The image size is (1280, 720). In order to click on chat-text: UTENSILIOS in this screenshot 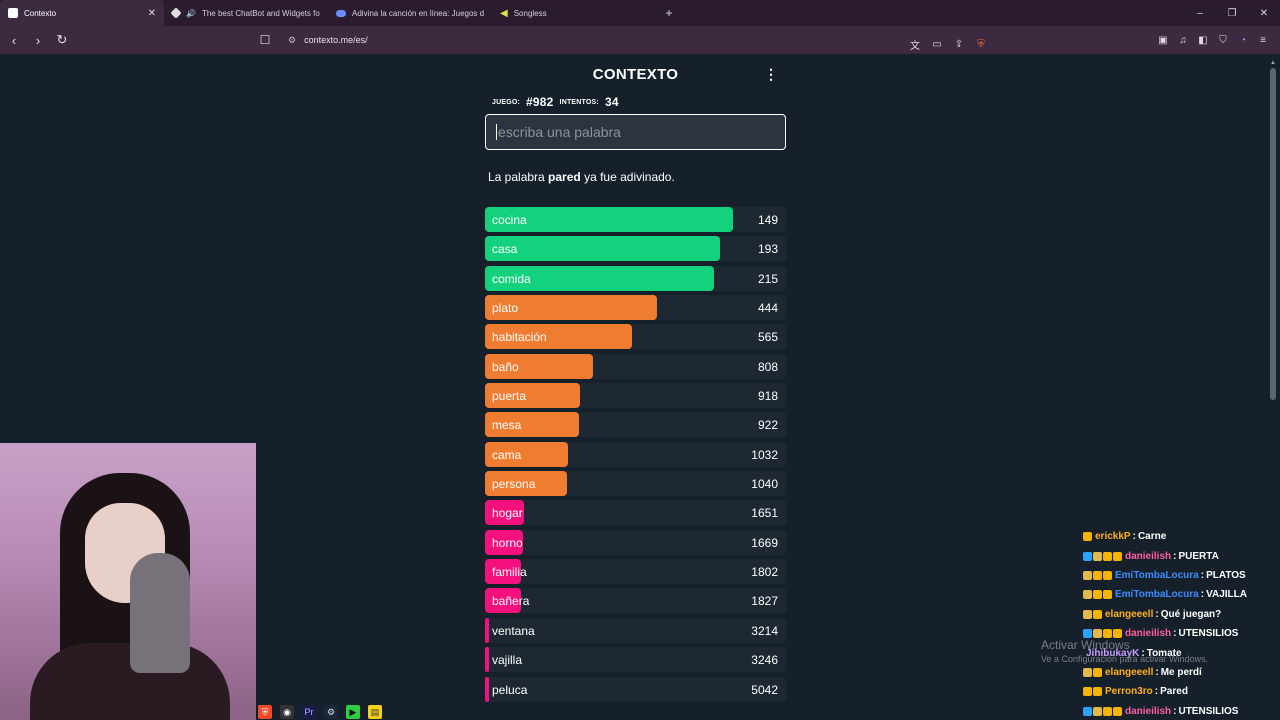, I will do `click(1208, 711)`.